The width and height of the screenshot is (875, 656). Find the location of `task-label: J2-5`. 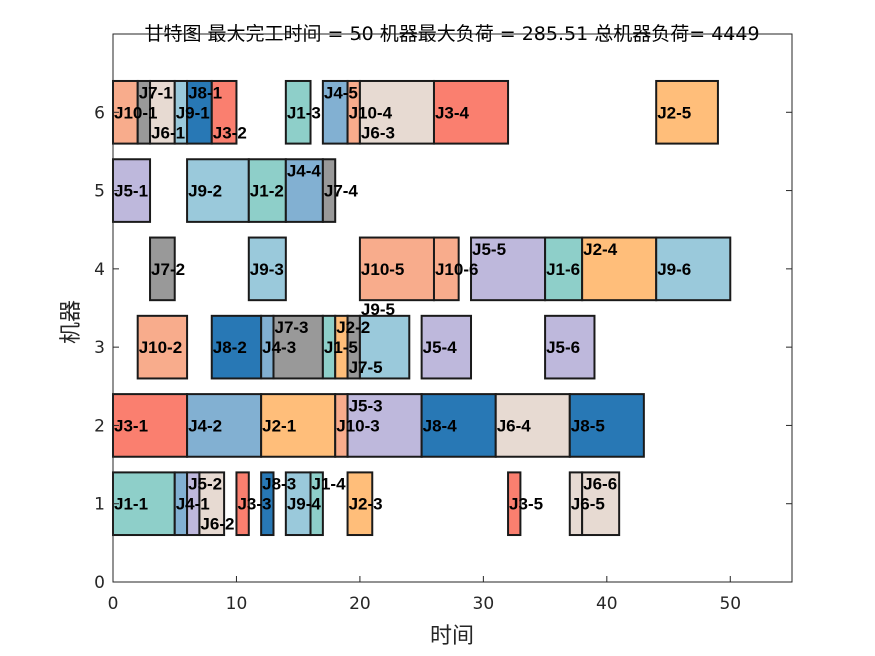

task-label: J2-5 is located at coordinates (674, 112).